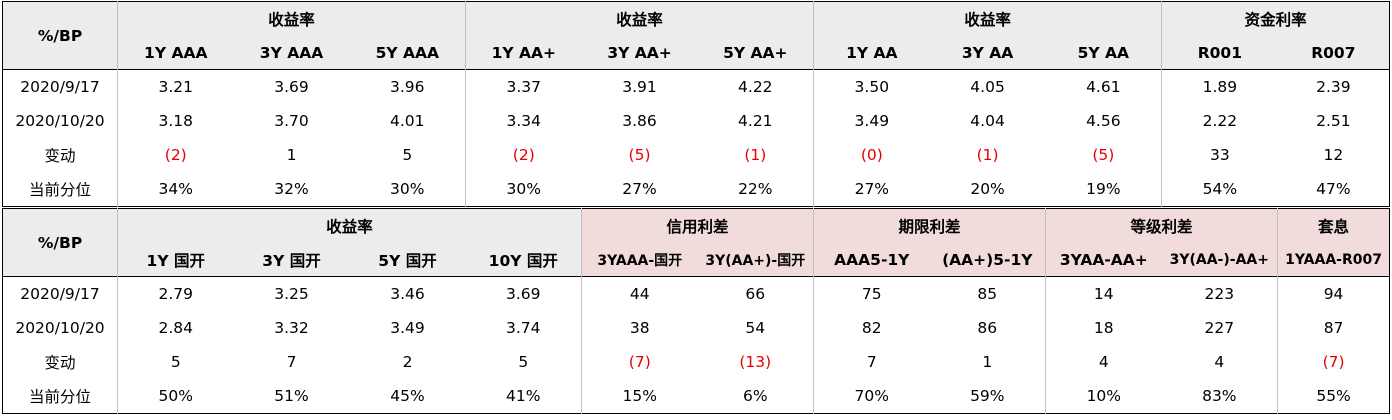  What do you see at coordinates (1103, 396) in the screenshot?
I see `table-cell: 10%` at bounding box center [1103, 396].